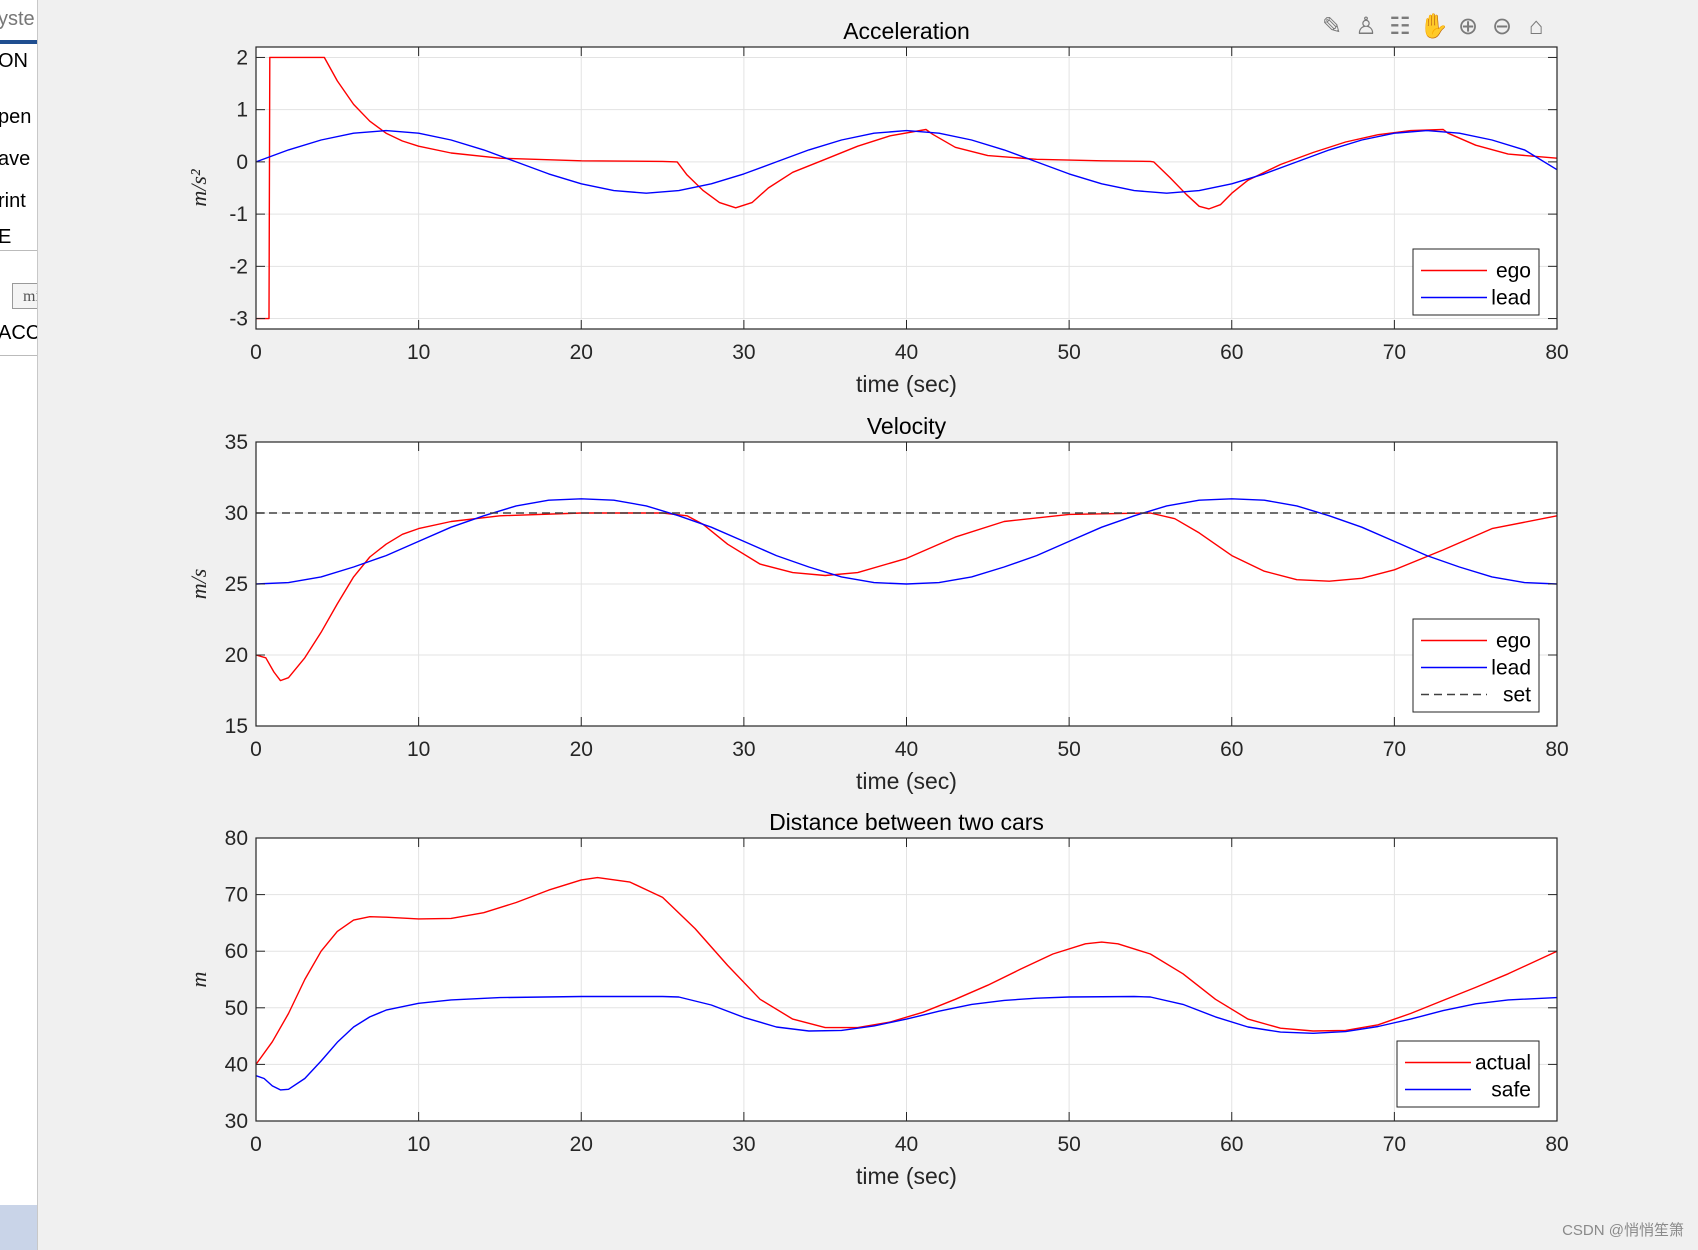  Describe the element at coordinates (17, 19) in the screenshot. I see `strip-fragment-system: yste` at that location.